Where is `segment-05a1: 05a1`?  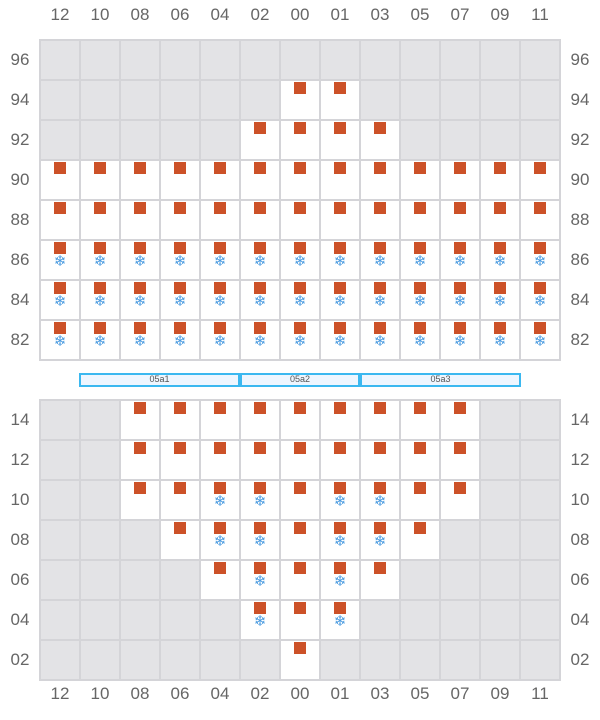
segment-05a1: 05a1 is located at coordinates (159, 380).